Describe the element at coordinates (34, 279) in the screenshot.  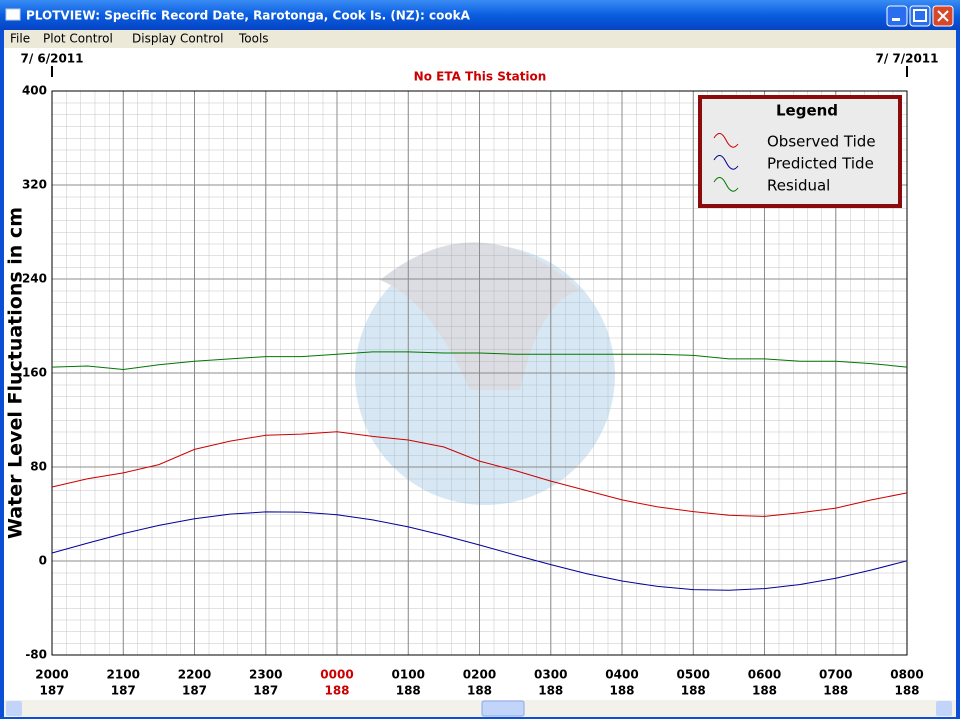
I see `y-tick-label: 240` at that location.